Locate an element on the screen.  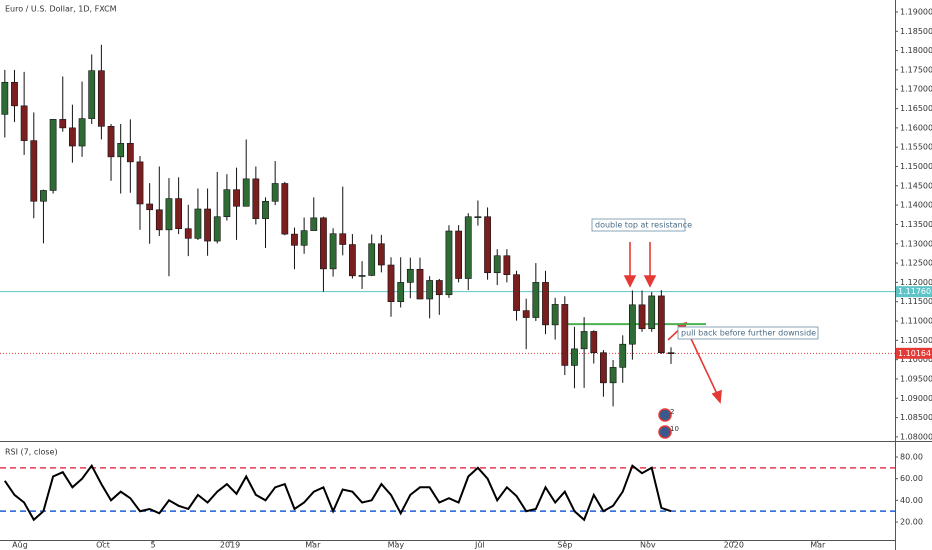
y-tick-label: 1.08000 is located at coordinates (916, 436).